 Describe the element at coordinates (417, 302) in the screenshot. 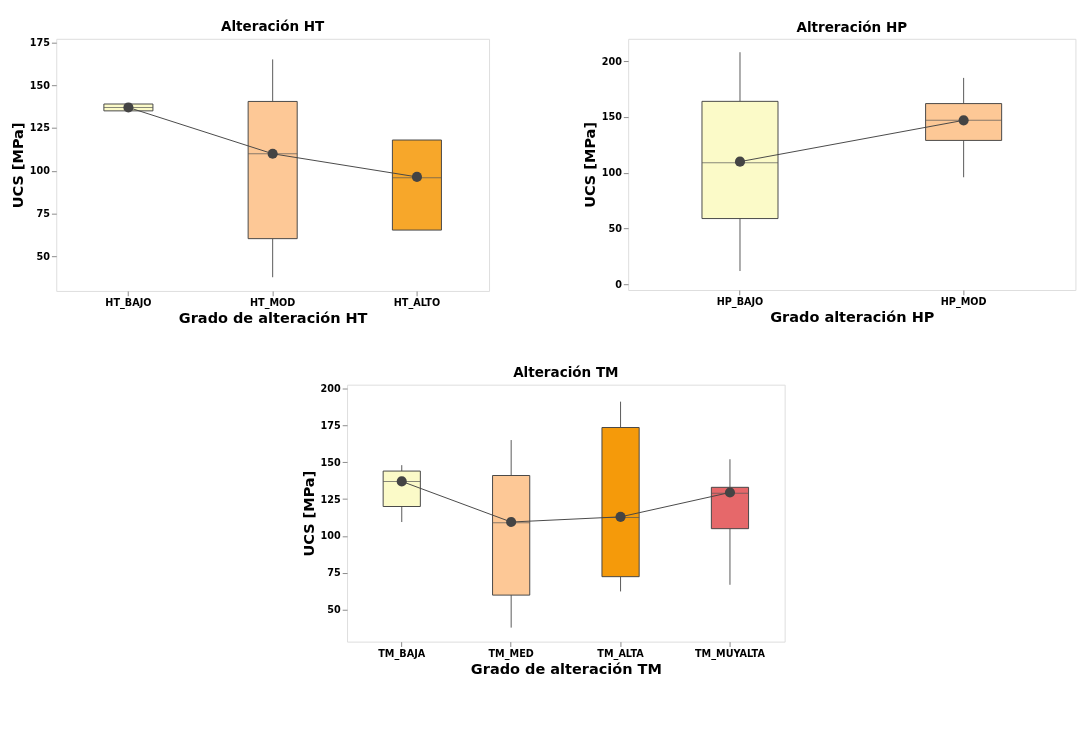

I see `x-tick-label: HT_ALTO` at that location.